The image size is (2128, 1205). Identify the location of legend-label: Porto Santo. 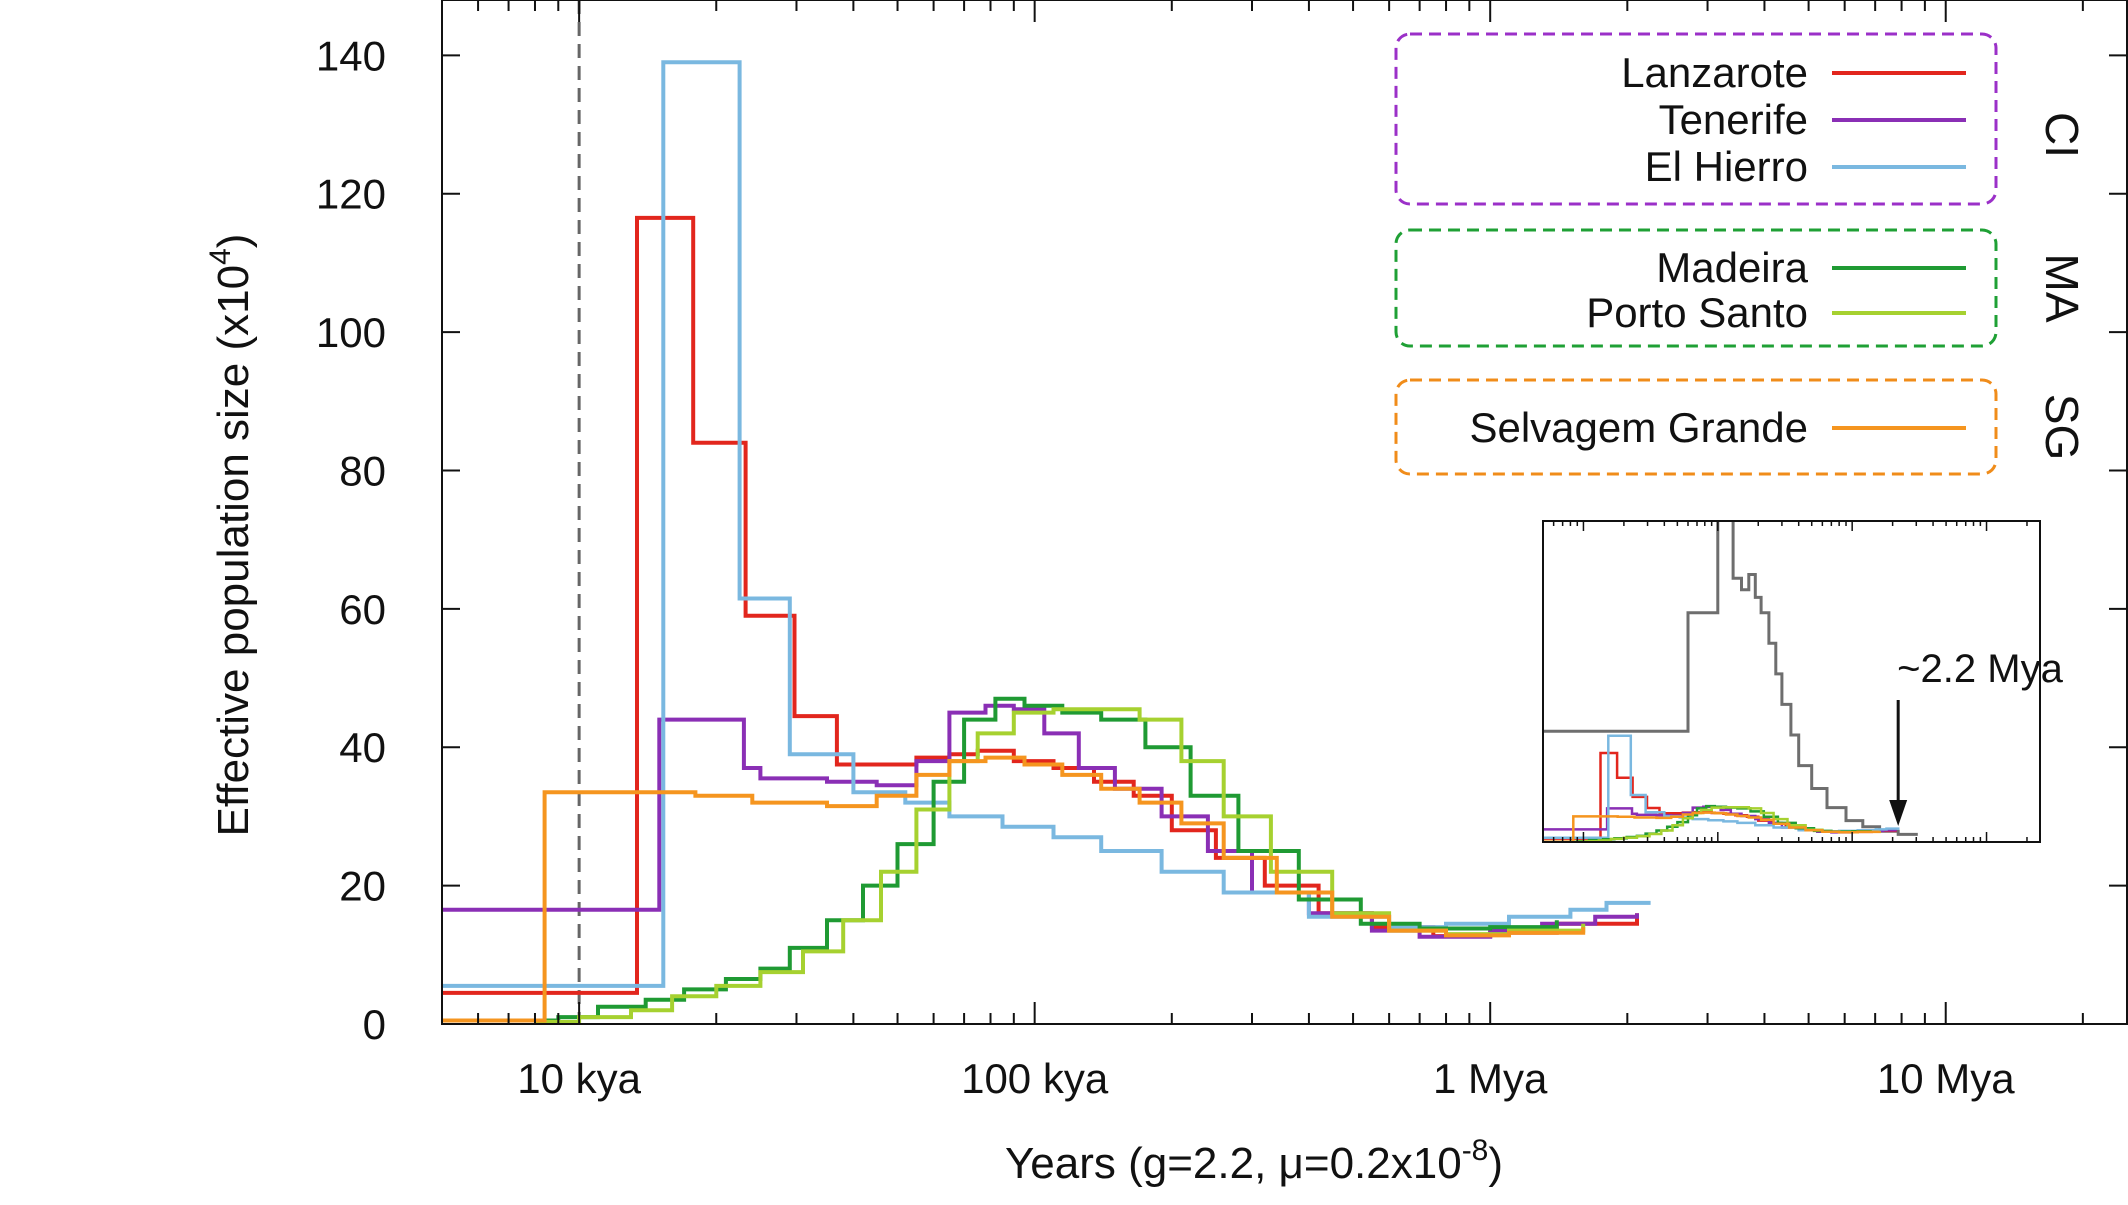
(1697, 312).